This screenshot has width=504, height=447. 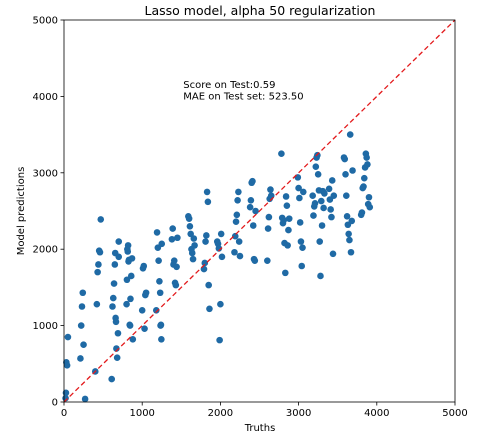 I want to click on chart-title: Lasso model, alpha 50 regularization, so click(x=260, y=10).